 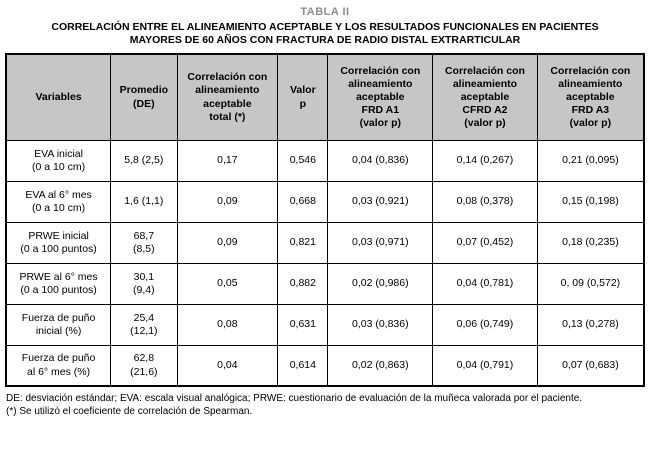 I want to click on table-cell: 0,882, so click(x=303, y=283).